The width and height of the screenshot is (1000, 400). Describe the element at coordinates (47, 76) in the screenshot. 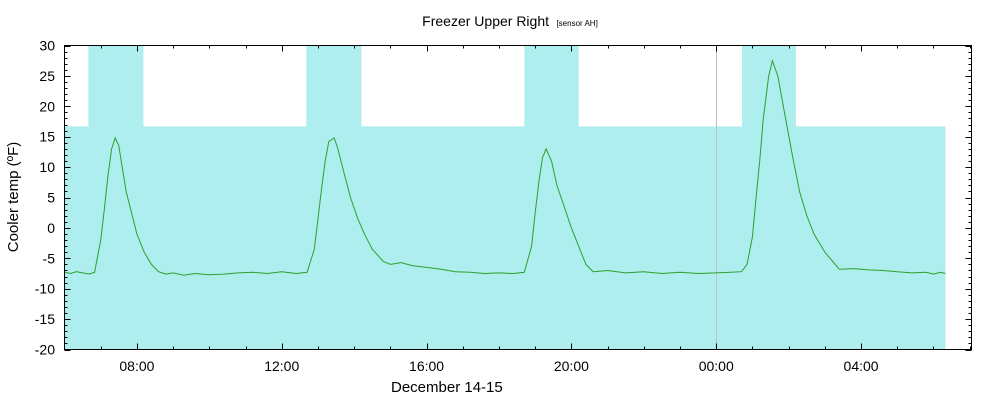

I see `y-tick-label: 25` at that location.